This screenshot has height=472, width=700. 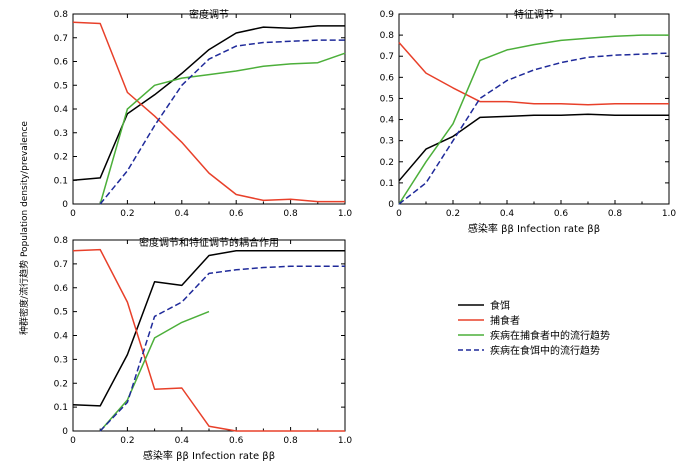 What do you see at coordinates (550, 335) in the screenshot?
I see `legend-label-pred-prev: 疾病在捕食者中的流行趋势` at bounding box center [550, 335].